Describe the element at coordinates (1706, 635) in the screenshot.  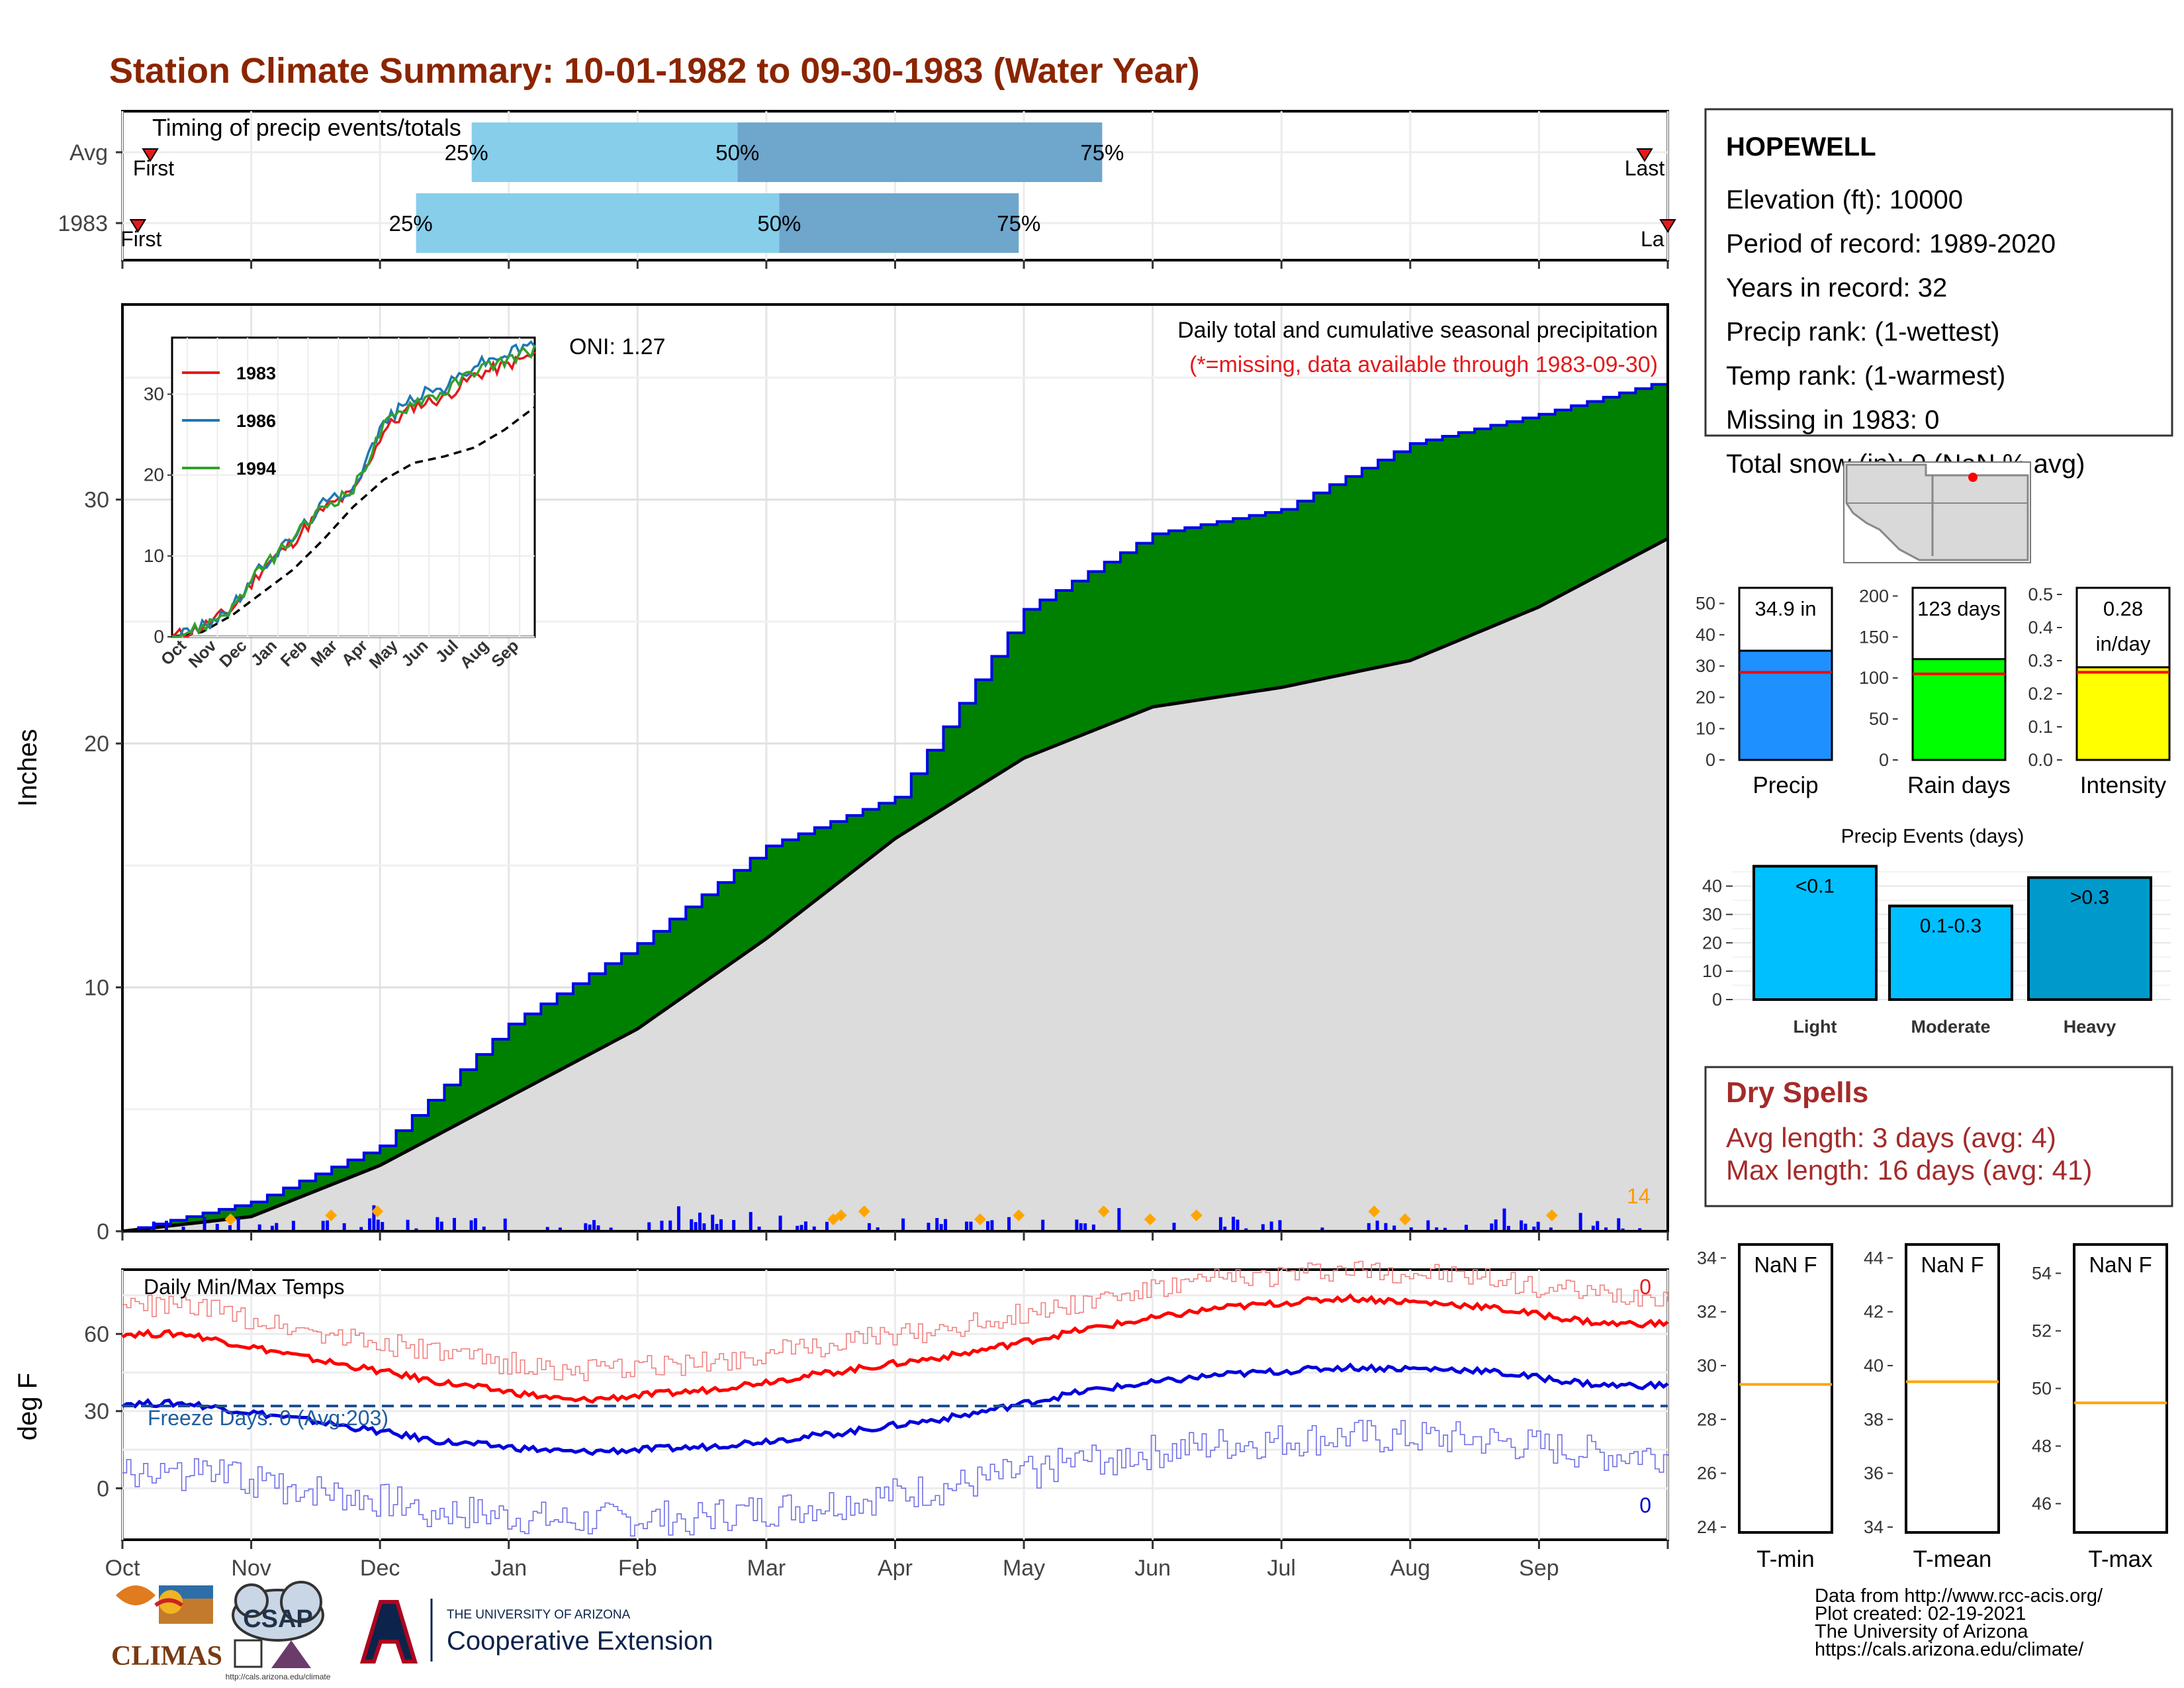
I see `summary-tick-label: 40` at that location.